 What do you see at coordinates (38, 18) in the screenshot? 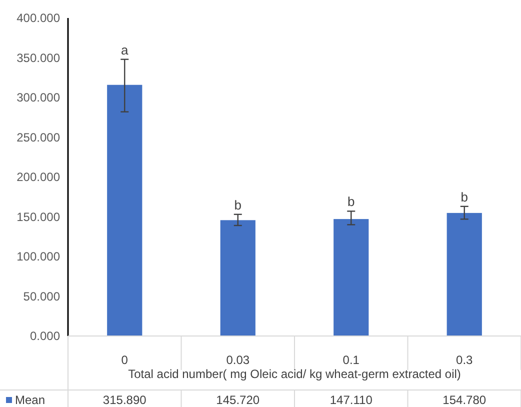
I see `y-tick-label: 400.000` at bounding box center [38, 18].